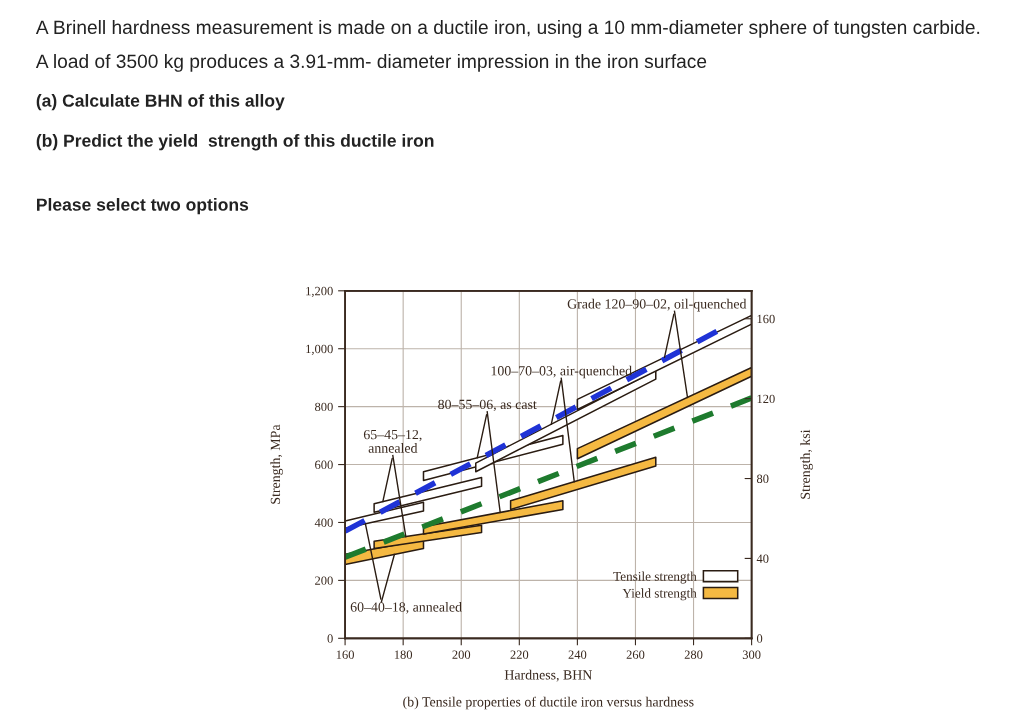 The height and width of the screenshot is (727, 1024). What do you see at coordinates (371, 63) in the screenshot?
I see `chart-subtitle: A load of 3500 kg produces a 3.91-mm- diameter impression in the iron surface` at bounding box center [371, 63].